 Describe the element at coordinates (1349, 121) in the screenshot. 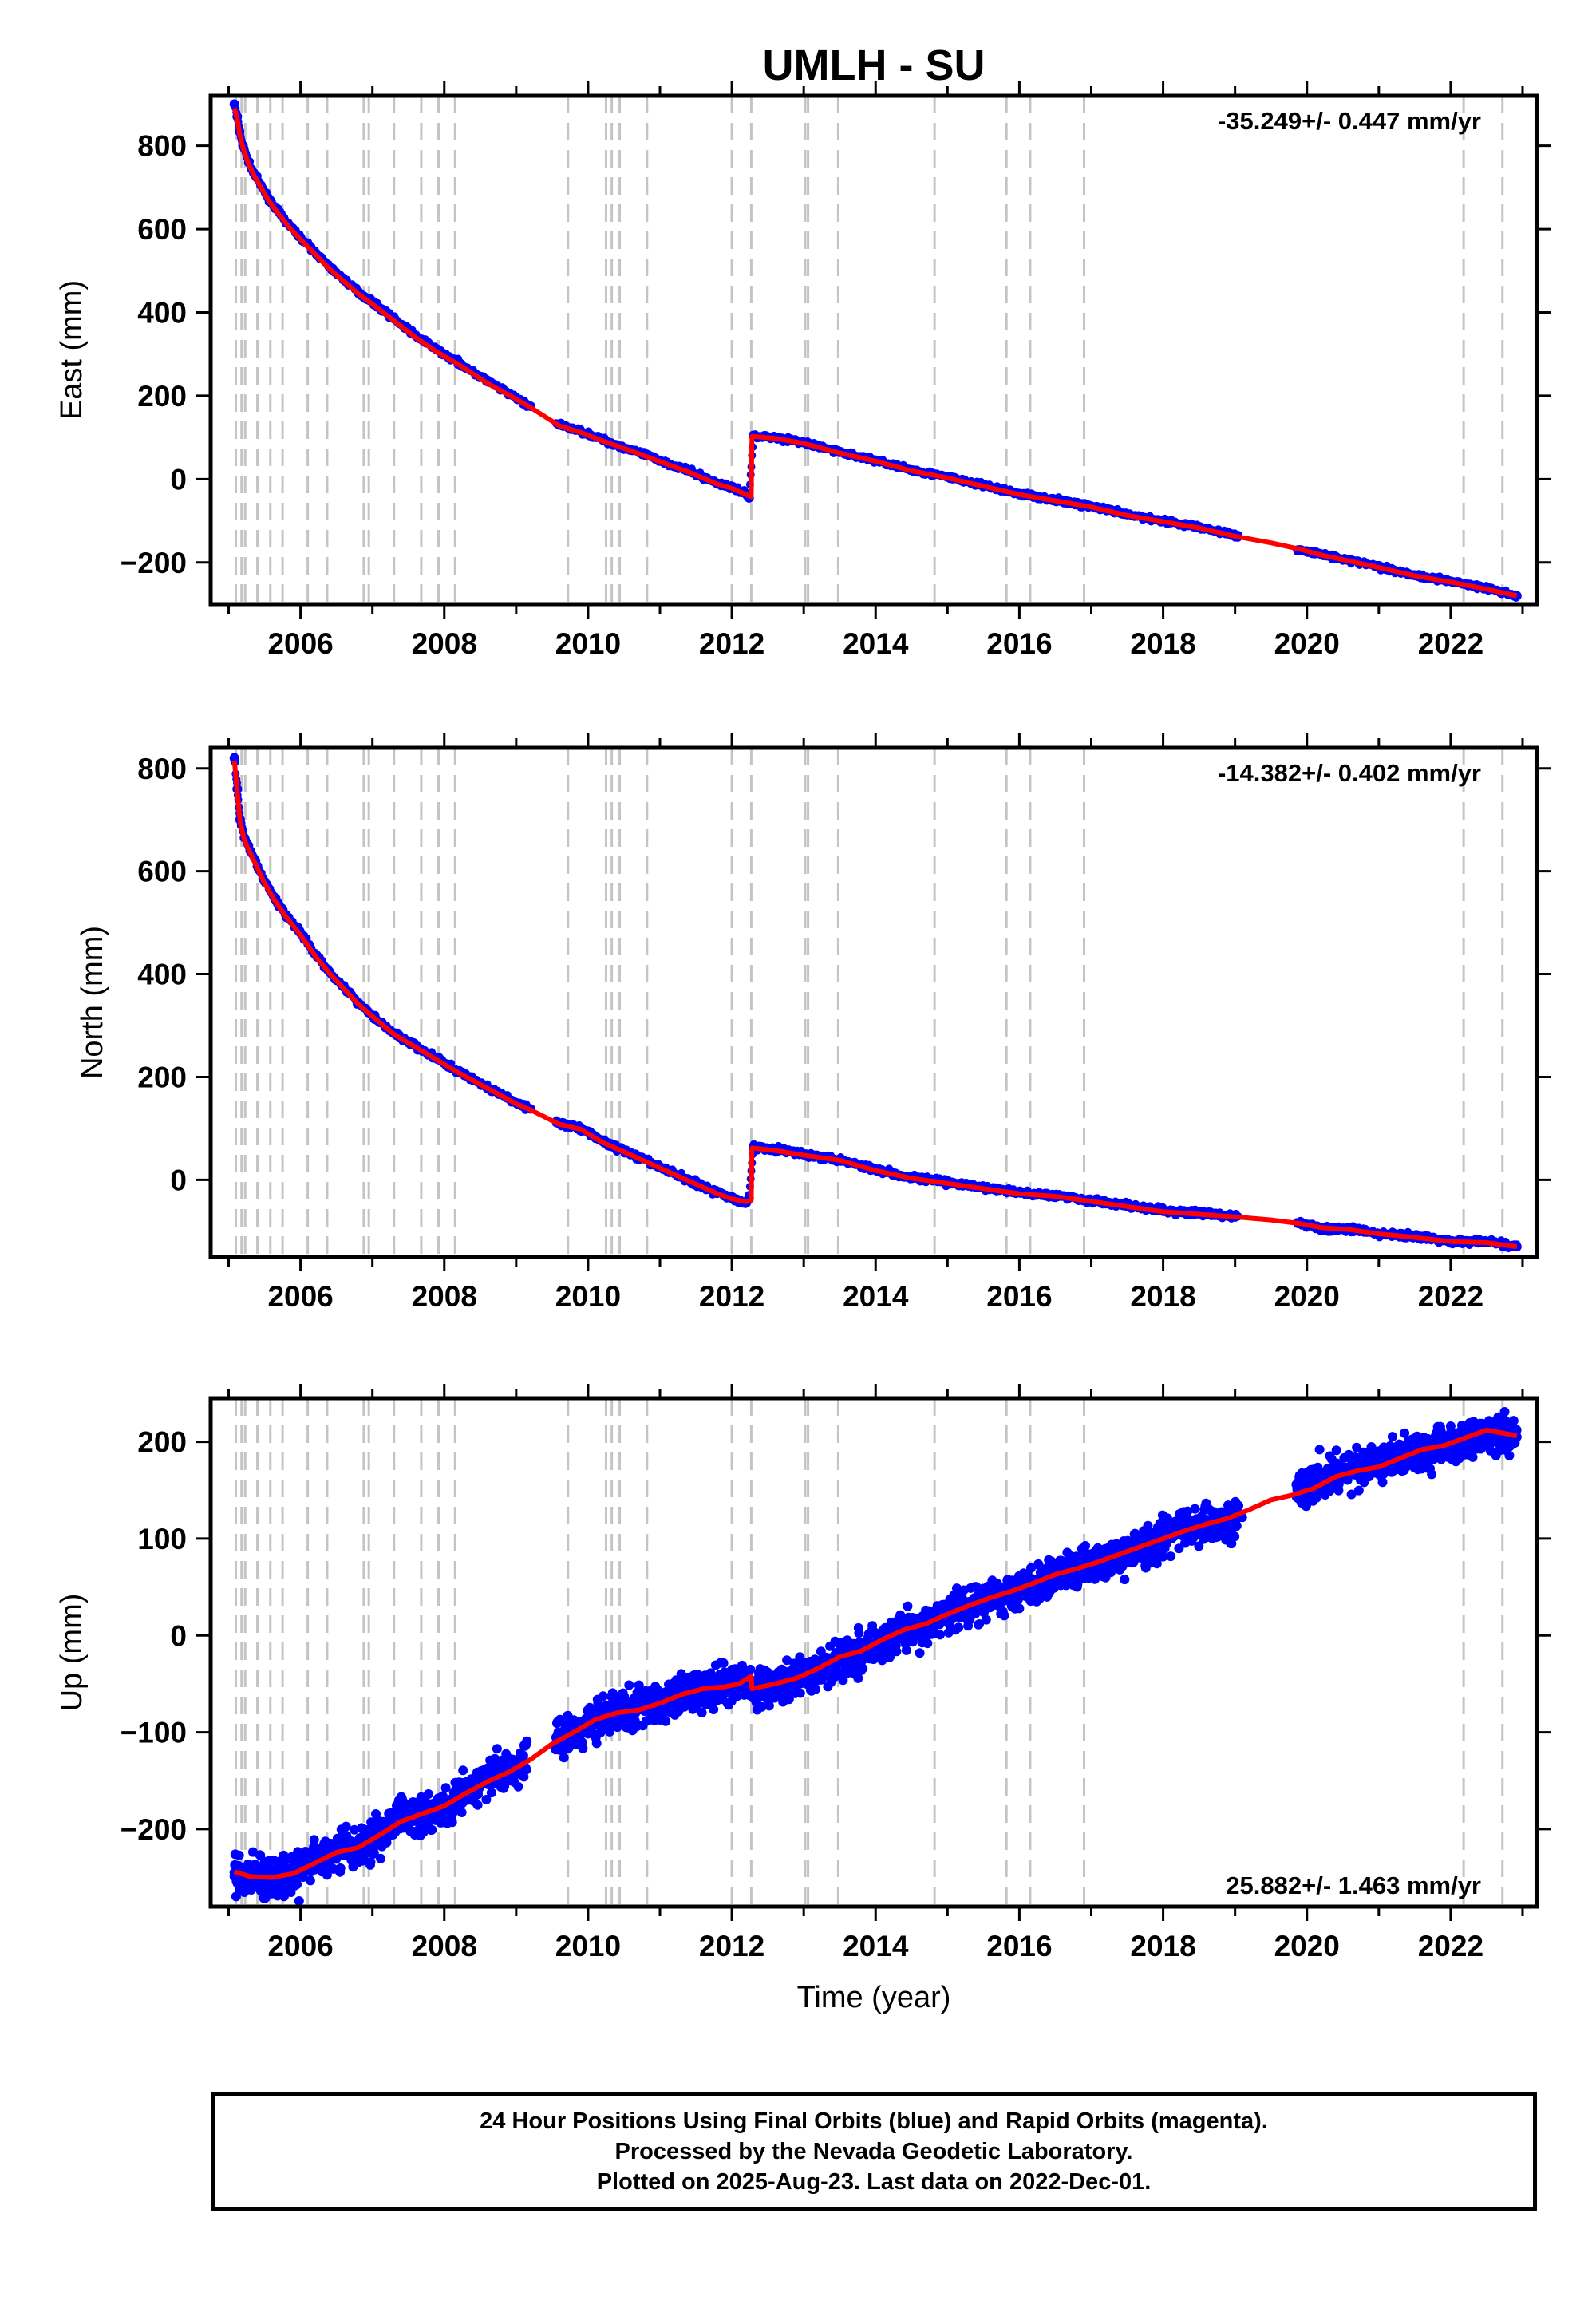

I see `velocity-annotation: -35.249+/- 0.447 mm/yr` at that location.